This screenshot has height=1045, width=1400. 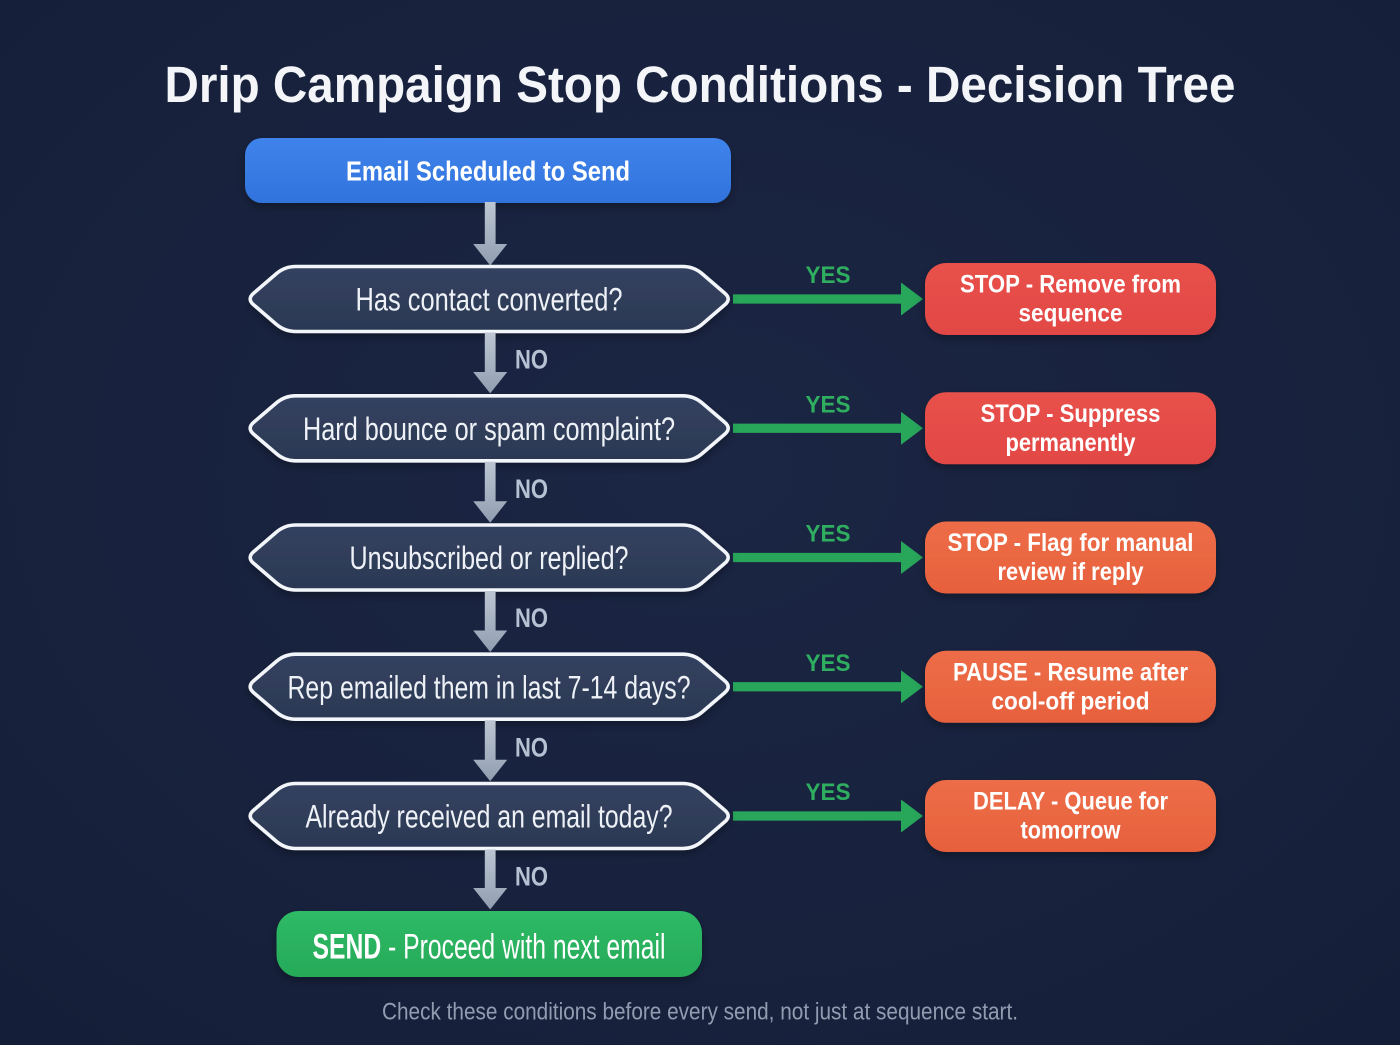 I want to click on svg-text: tomorrow, so click(x=1071, y=831).